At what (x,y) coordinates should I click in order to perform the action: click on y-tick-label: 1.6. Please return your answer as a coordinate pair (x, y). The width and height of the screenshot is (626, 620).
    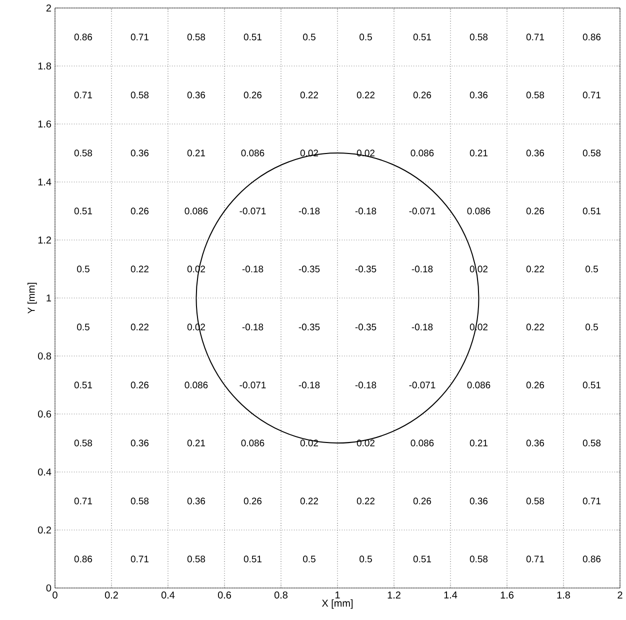
    Looking at the image, I should click on (45, 124).